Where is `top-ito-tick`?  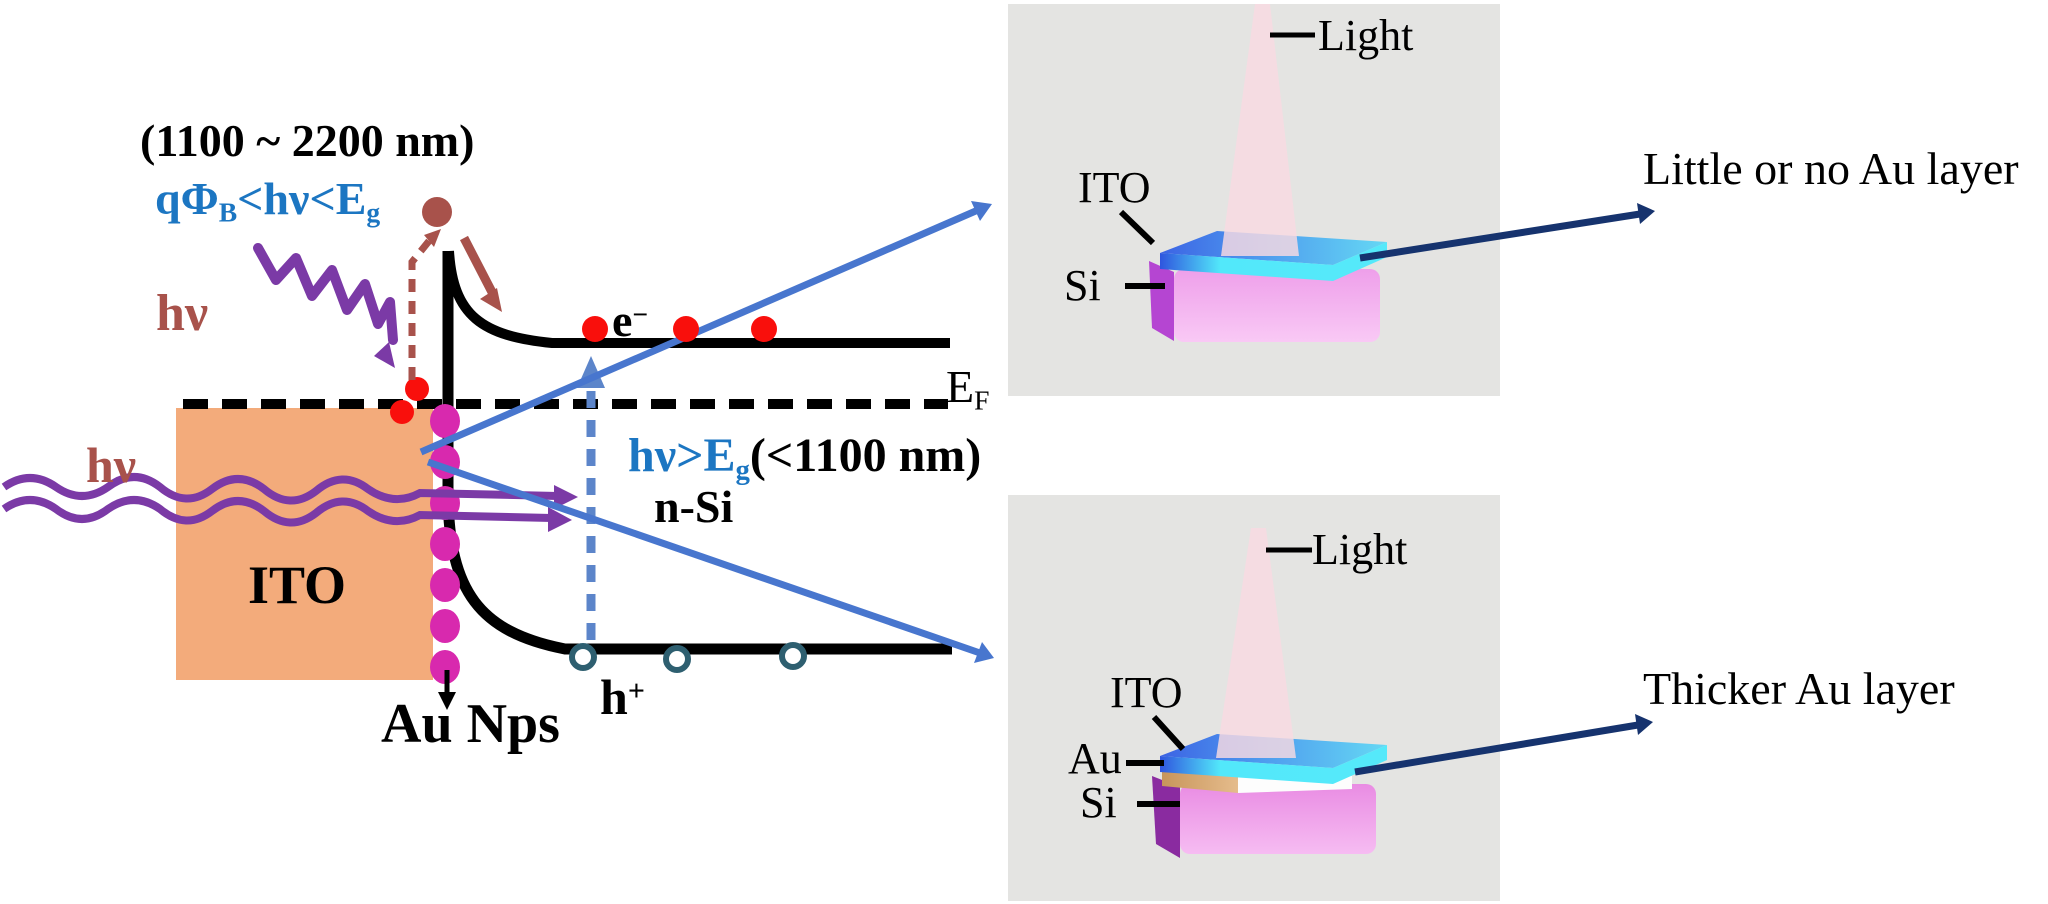
top-ito-tick is located at coordinates (1137, 227).